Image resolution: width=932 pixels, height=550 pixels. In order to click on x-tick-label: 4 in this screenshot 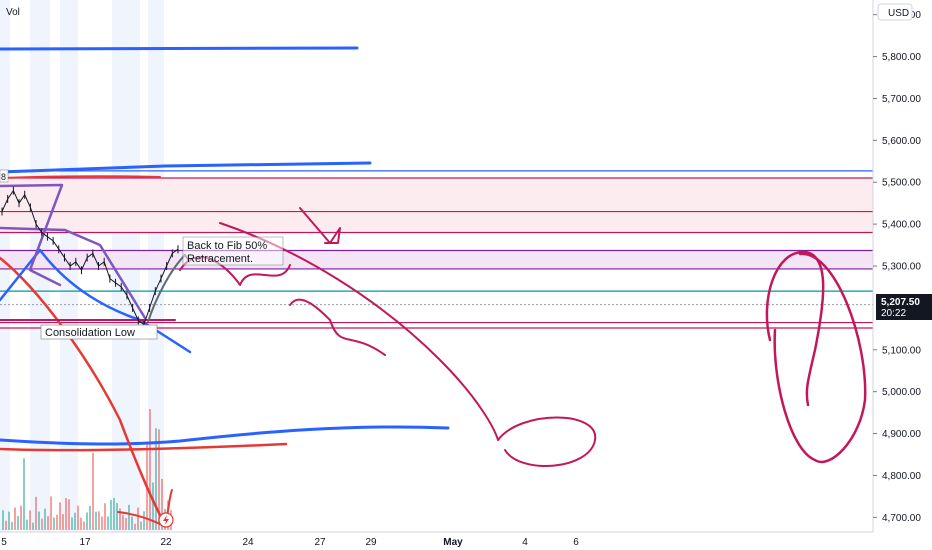, I will do `click(525, 542)`.